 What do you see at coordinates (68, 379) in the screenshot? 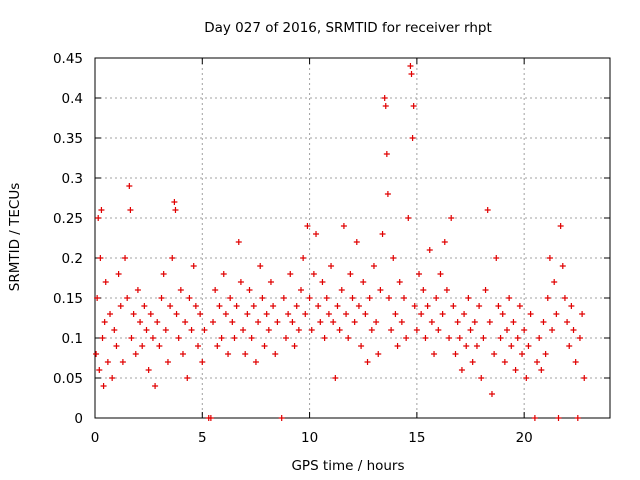
I see `y-tick-label: 0.05` at bounding box center [68, 379].